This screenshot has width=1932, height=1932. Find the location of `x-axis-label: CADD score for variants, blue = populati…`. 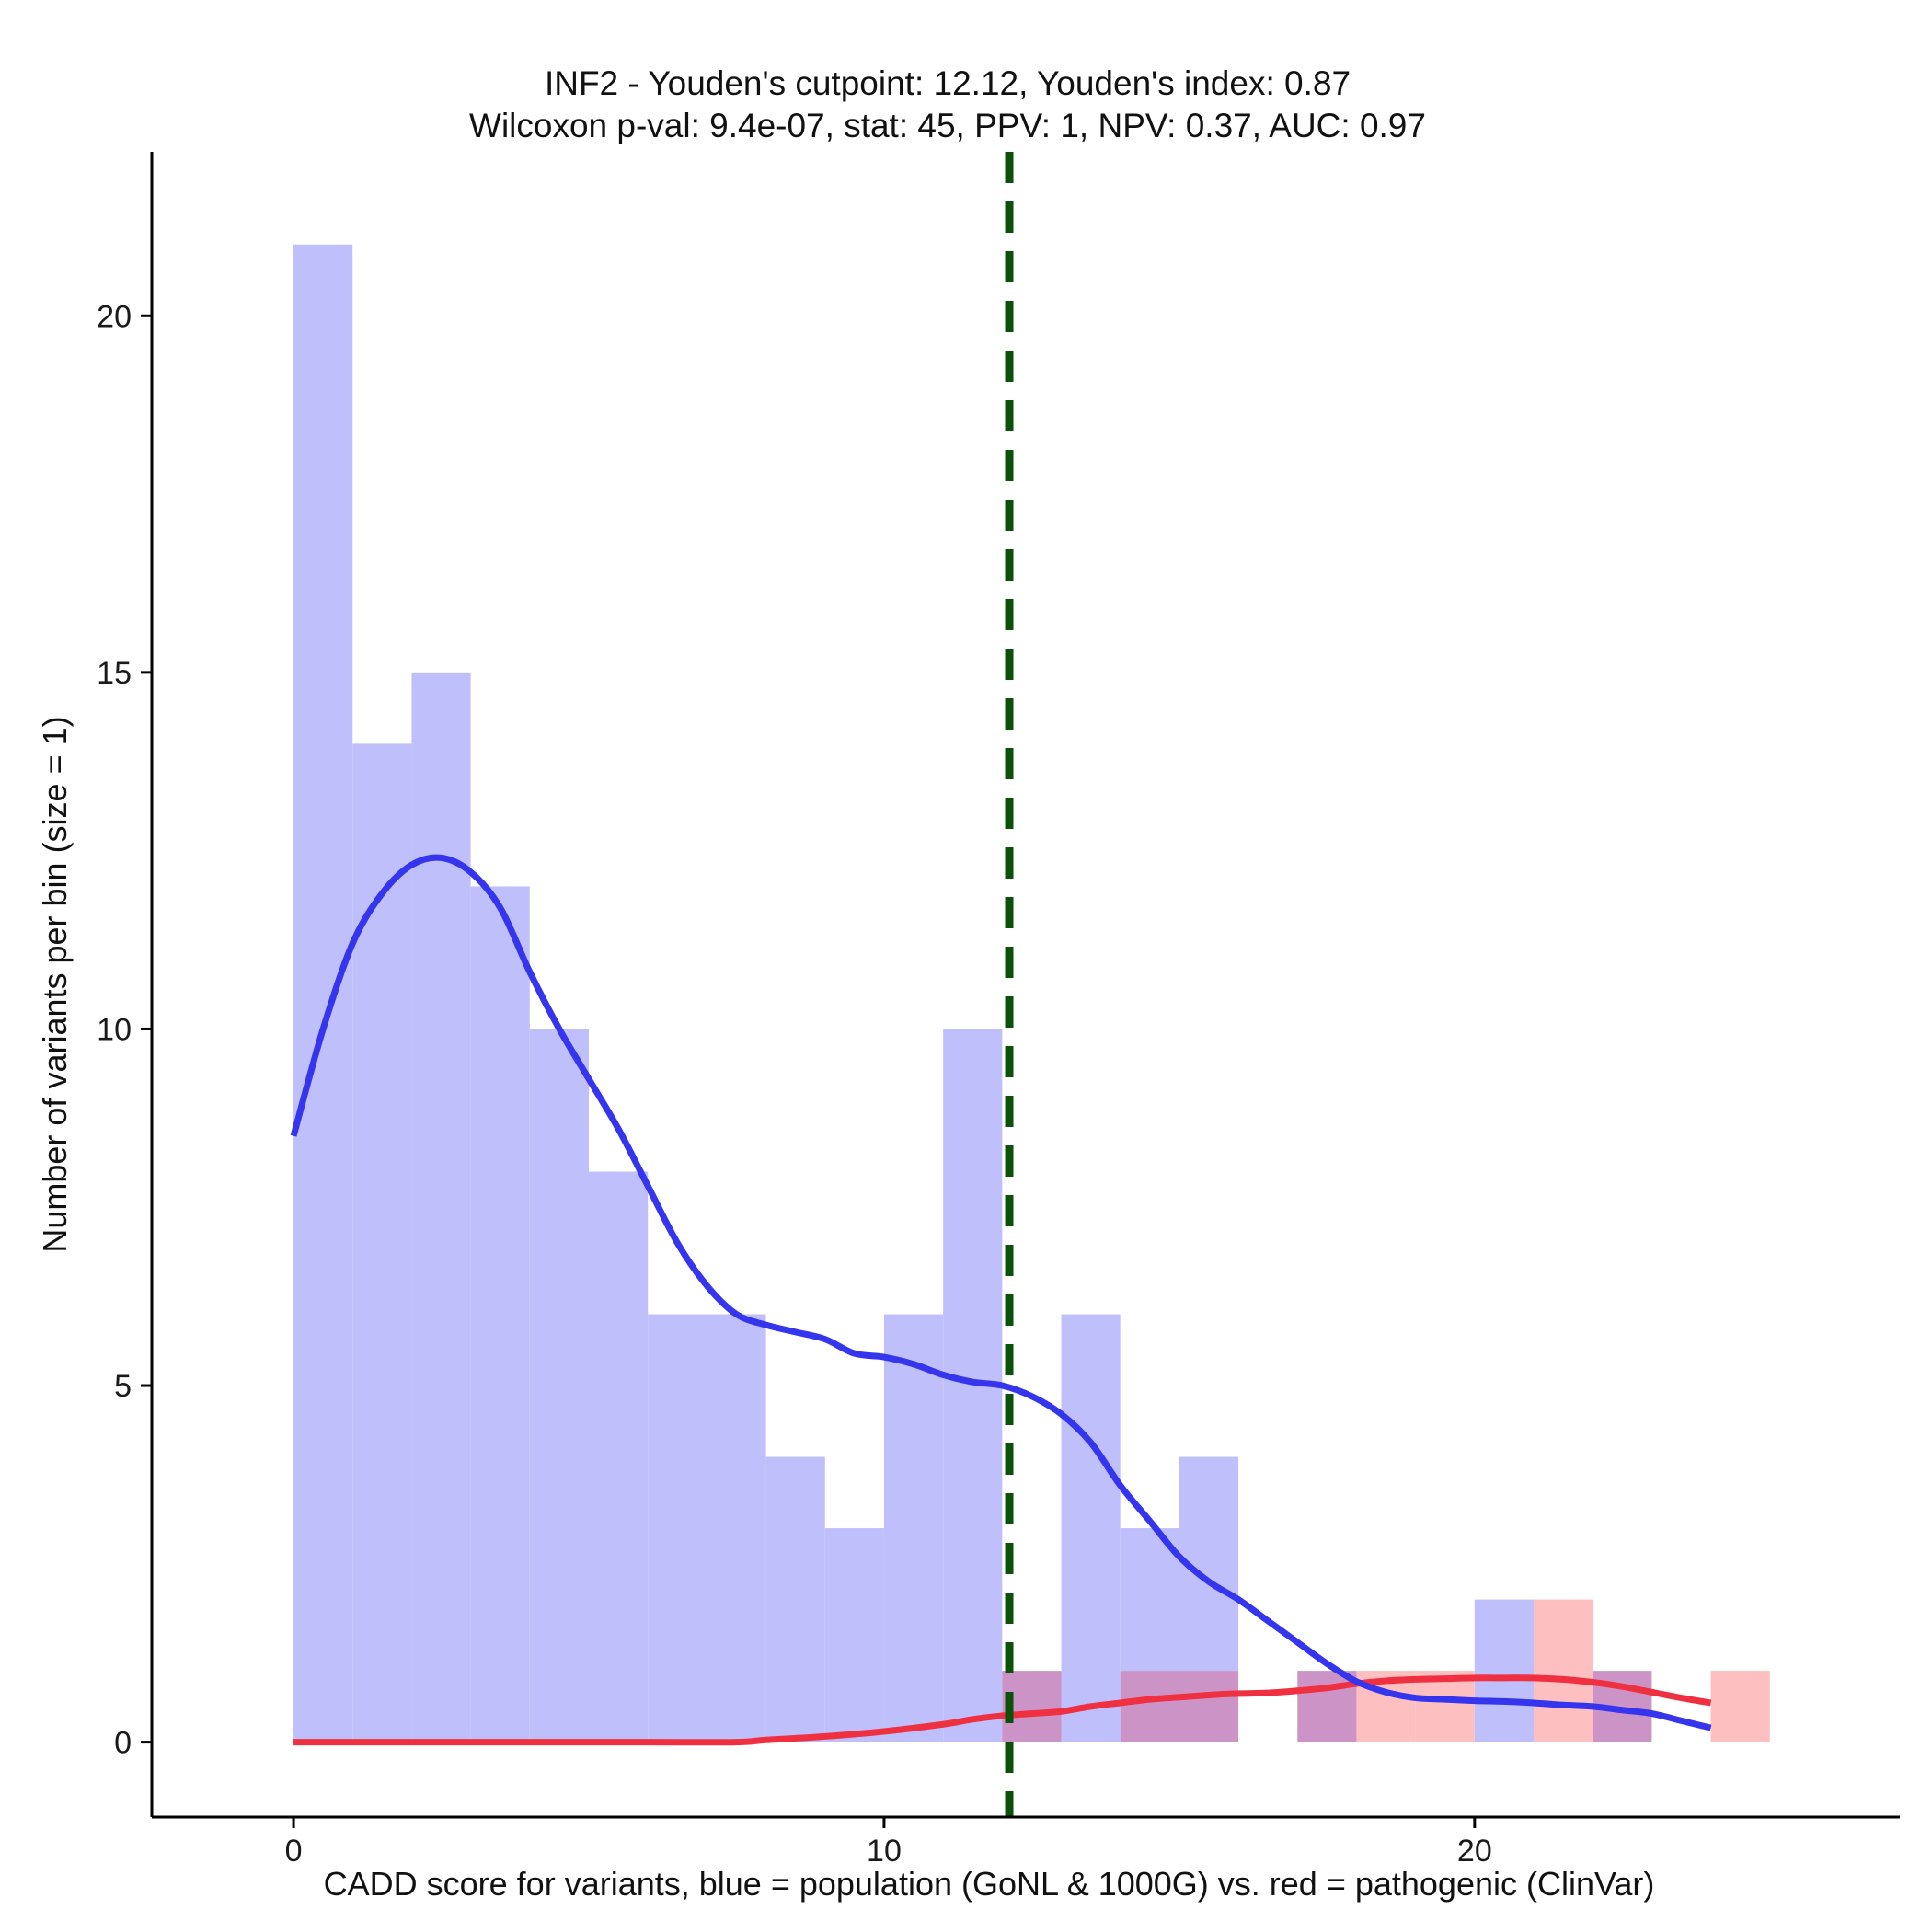

x-axis-label: CADD score for variants, blue = populati… is located at coordinates (989, 1884).